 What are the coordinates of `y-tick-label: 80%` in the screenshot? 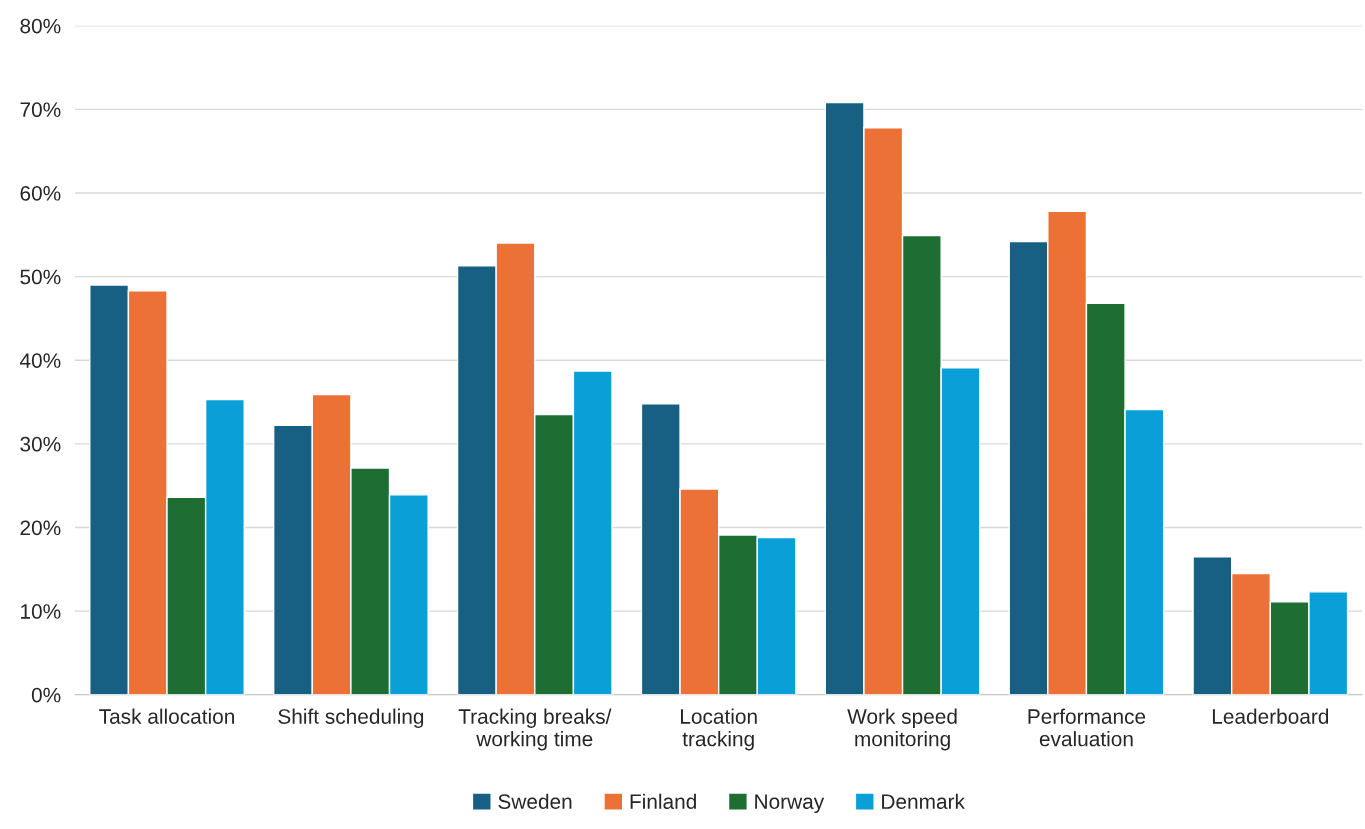 It's located at (40, 26).